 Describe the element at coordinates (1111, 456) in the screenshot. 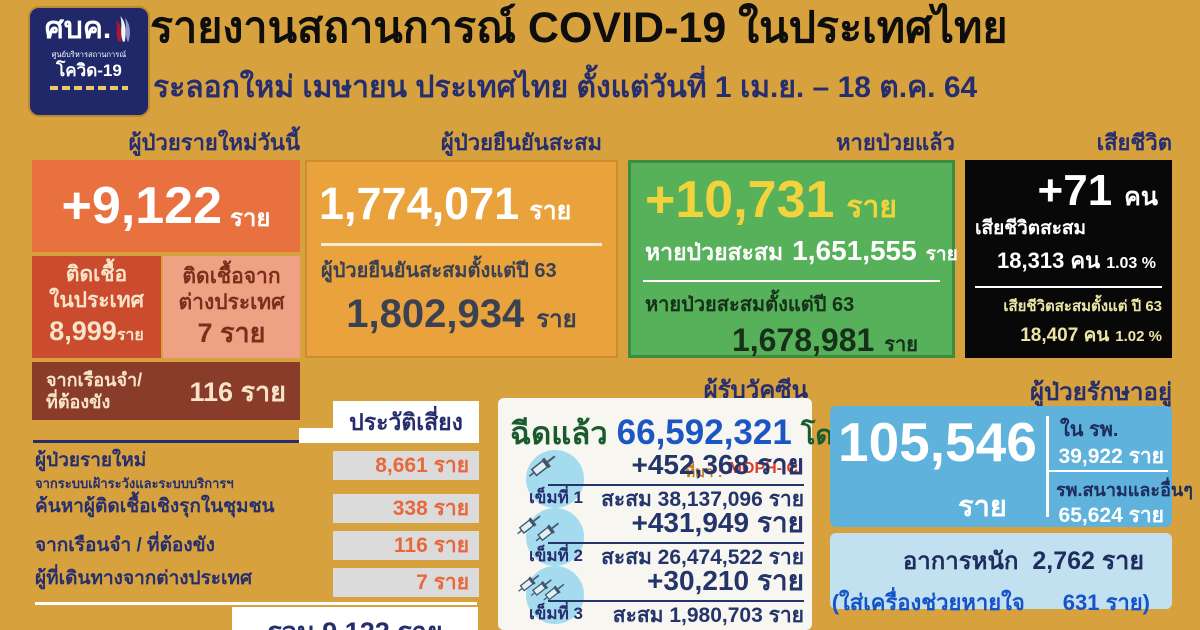

I see `hospital-value: 39,922 ราย` at that location.